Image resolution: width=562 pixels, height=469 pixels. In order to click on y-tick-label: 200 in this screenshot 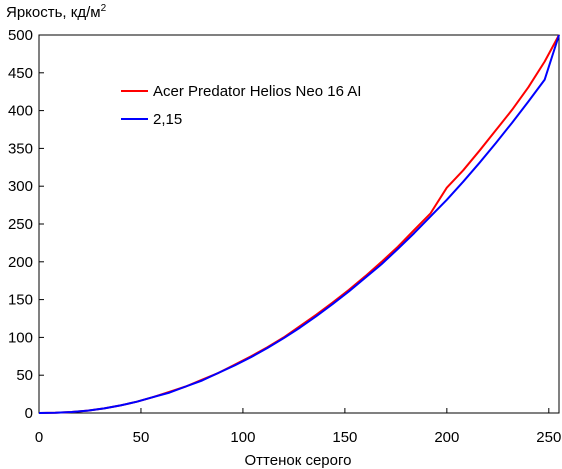, I will do `click(20, 262)`.